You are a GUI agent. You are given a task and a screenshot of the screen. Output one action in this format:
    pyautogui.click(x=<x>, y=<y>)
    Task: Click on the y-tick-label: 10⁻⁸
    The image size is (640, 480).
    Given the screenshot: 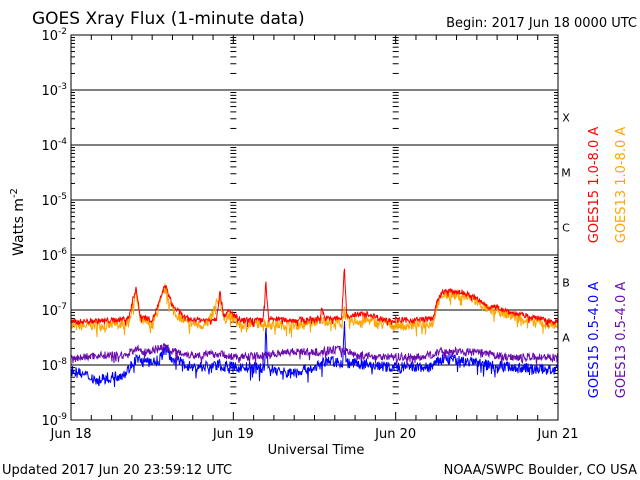 What is the action you would take?
    pyautogui.click(x=54, y=365)
    